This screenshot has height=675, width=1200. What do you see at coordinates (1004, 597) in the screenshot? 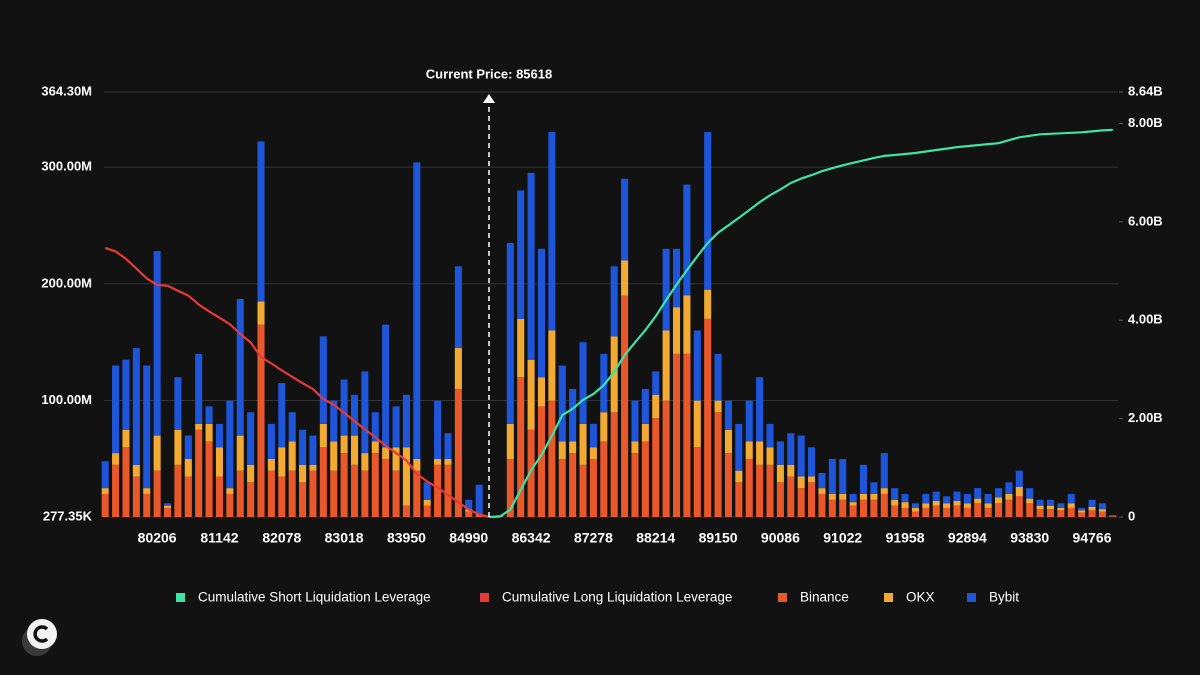
I see `legend-label: Bybit` at bounding box center [1004, 597].